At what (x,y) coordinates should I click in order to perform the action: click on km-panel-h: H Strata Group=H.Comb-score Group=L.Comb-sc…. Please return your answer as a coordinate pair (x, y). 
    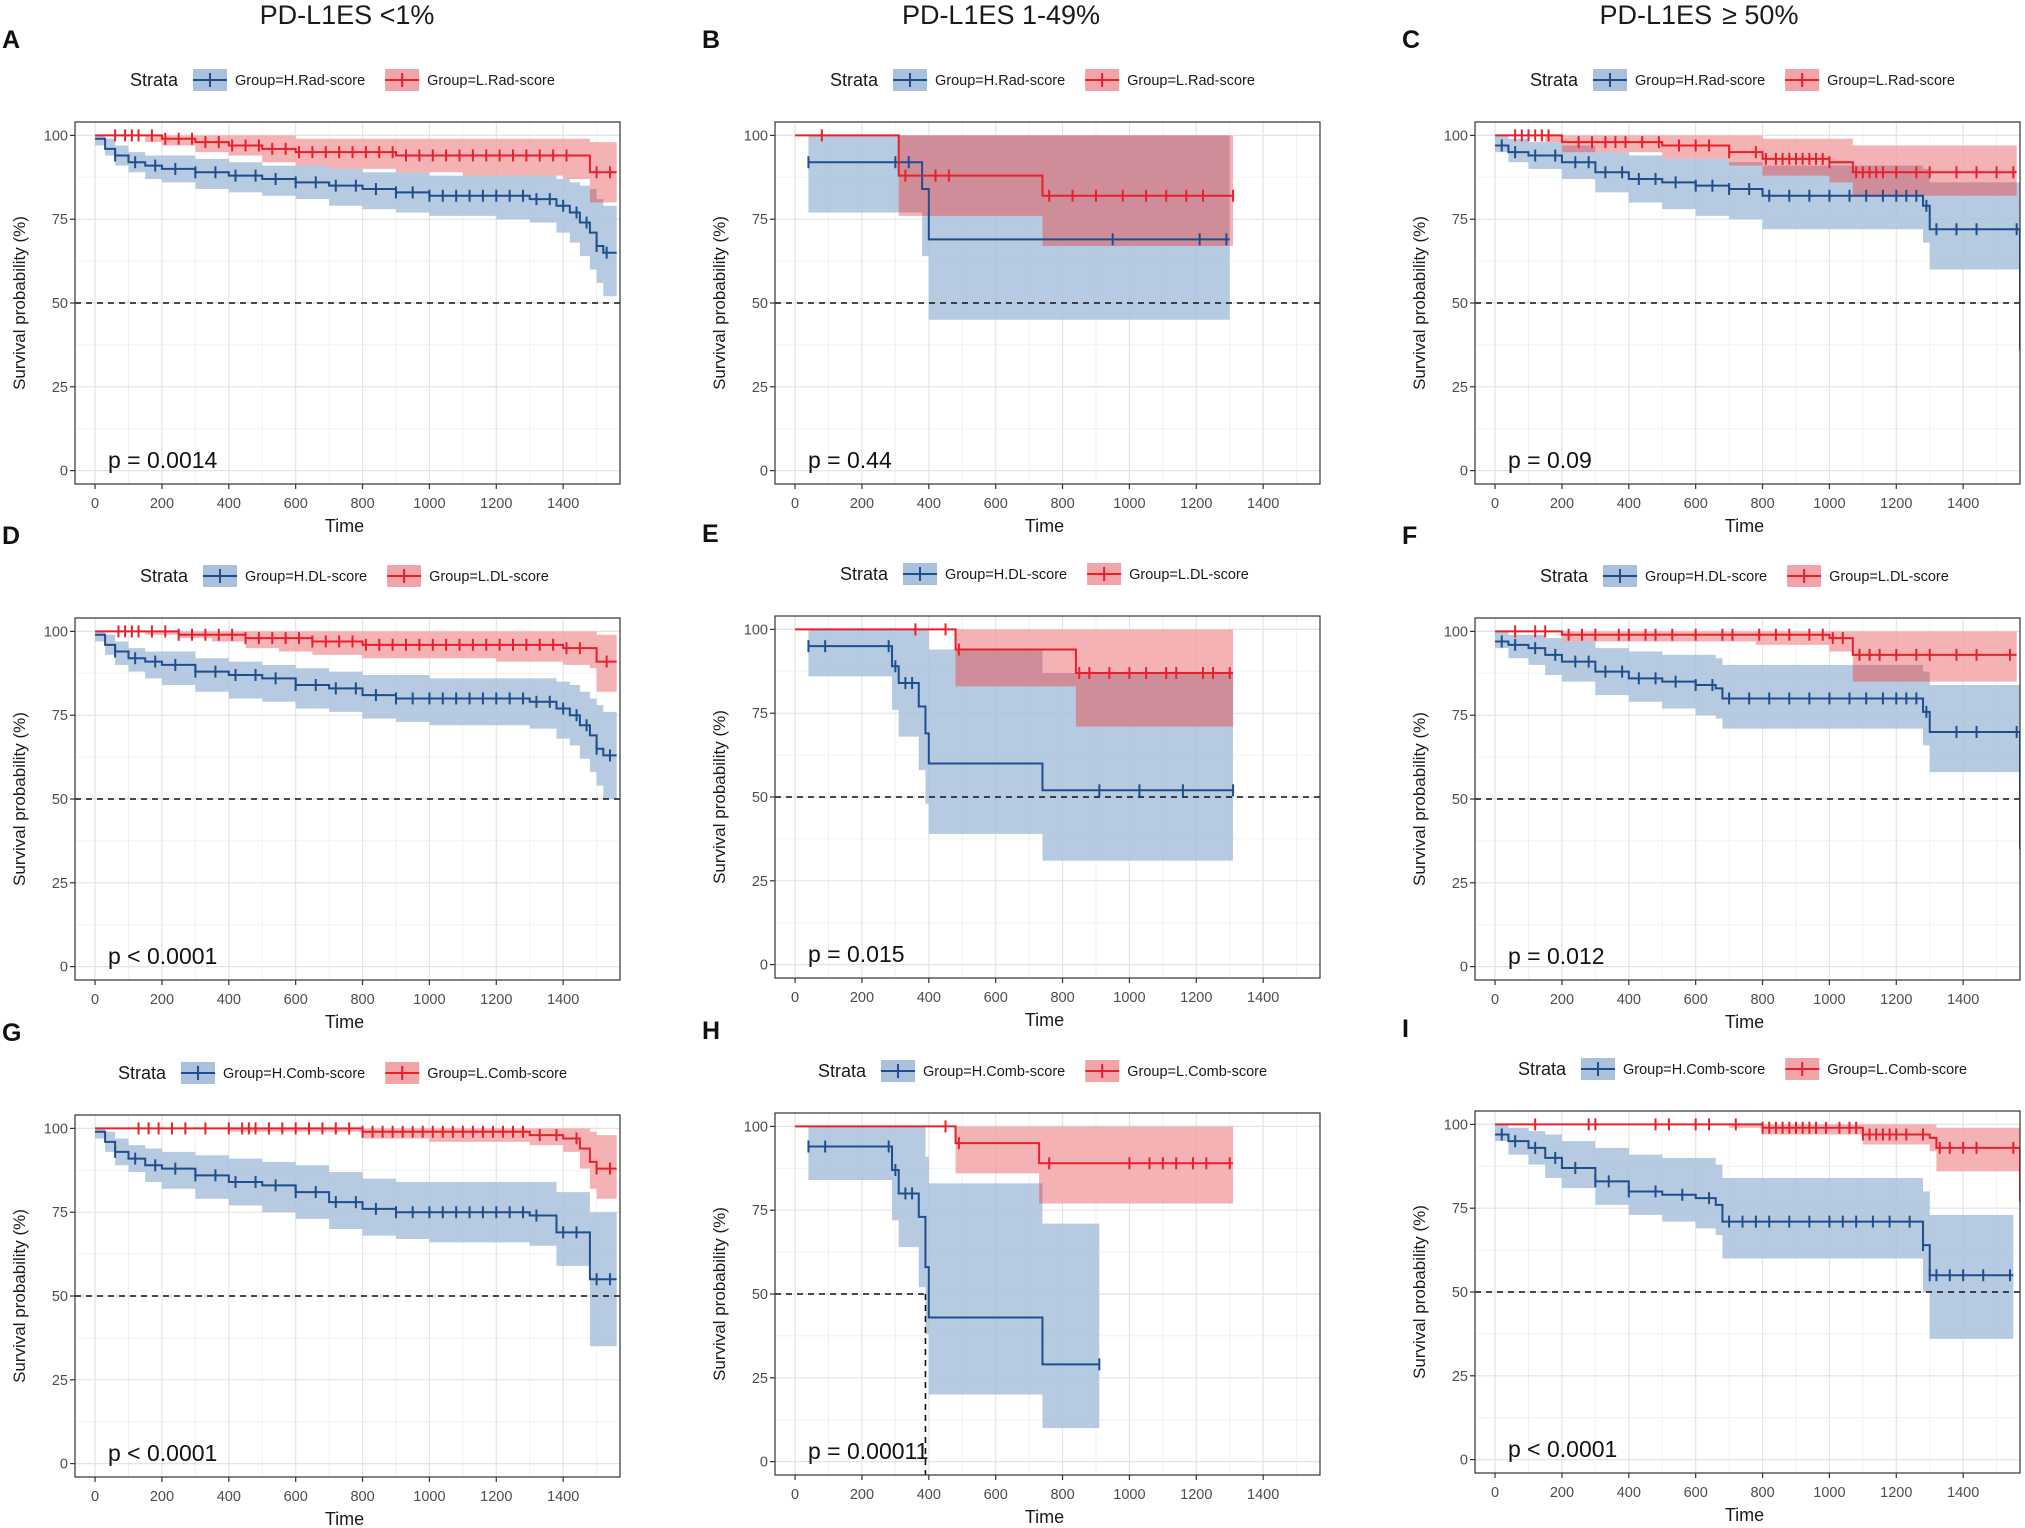
    Looking at the image, I should click on (1011, 1272).